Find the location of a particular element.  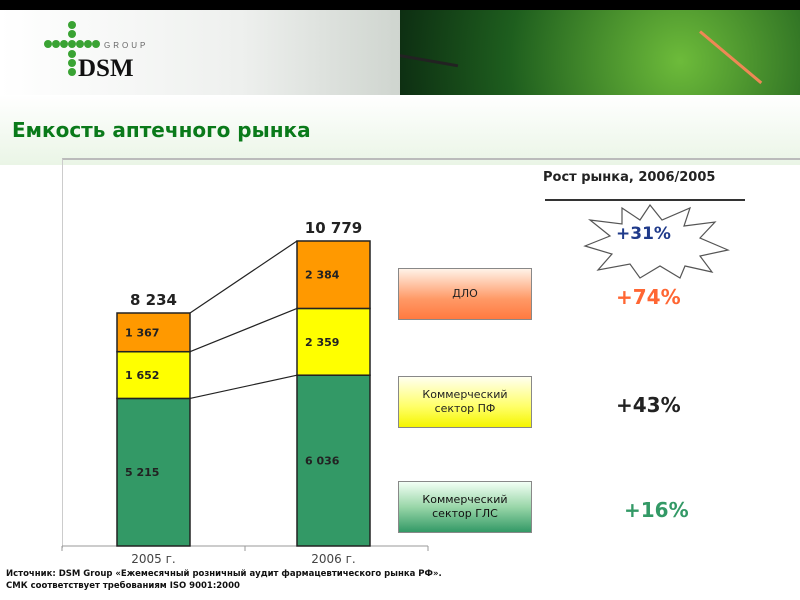

divider is located at coordinates (645, 200).